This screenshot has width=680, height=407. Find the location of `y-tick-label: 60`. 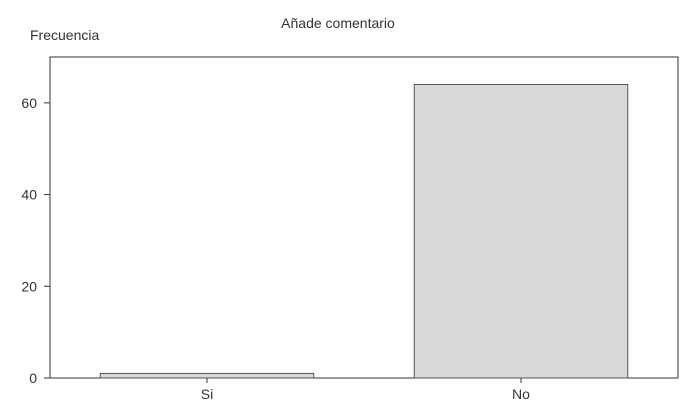

y-tick-label: 60 is located at coordinates (29, 103).